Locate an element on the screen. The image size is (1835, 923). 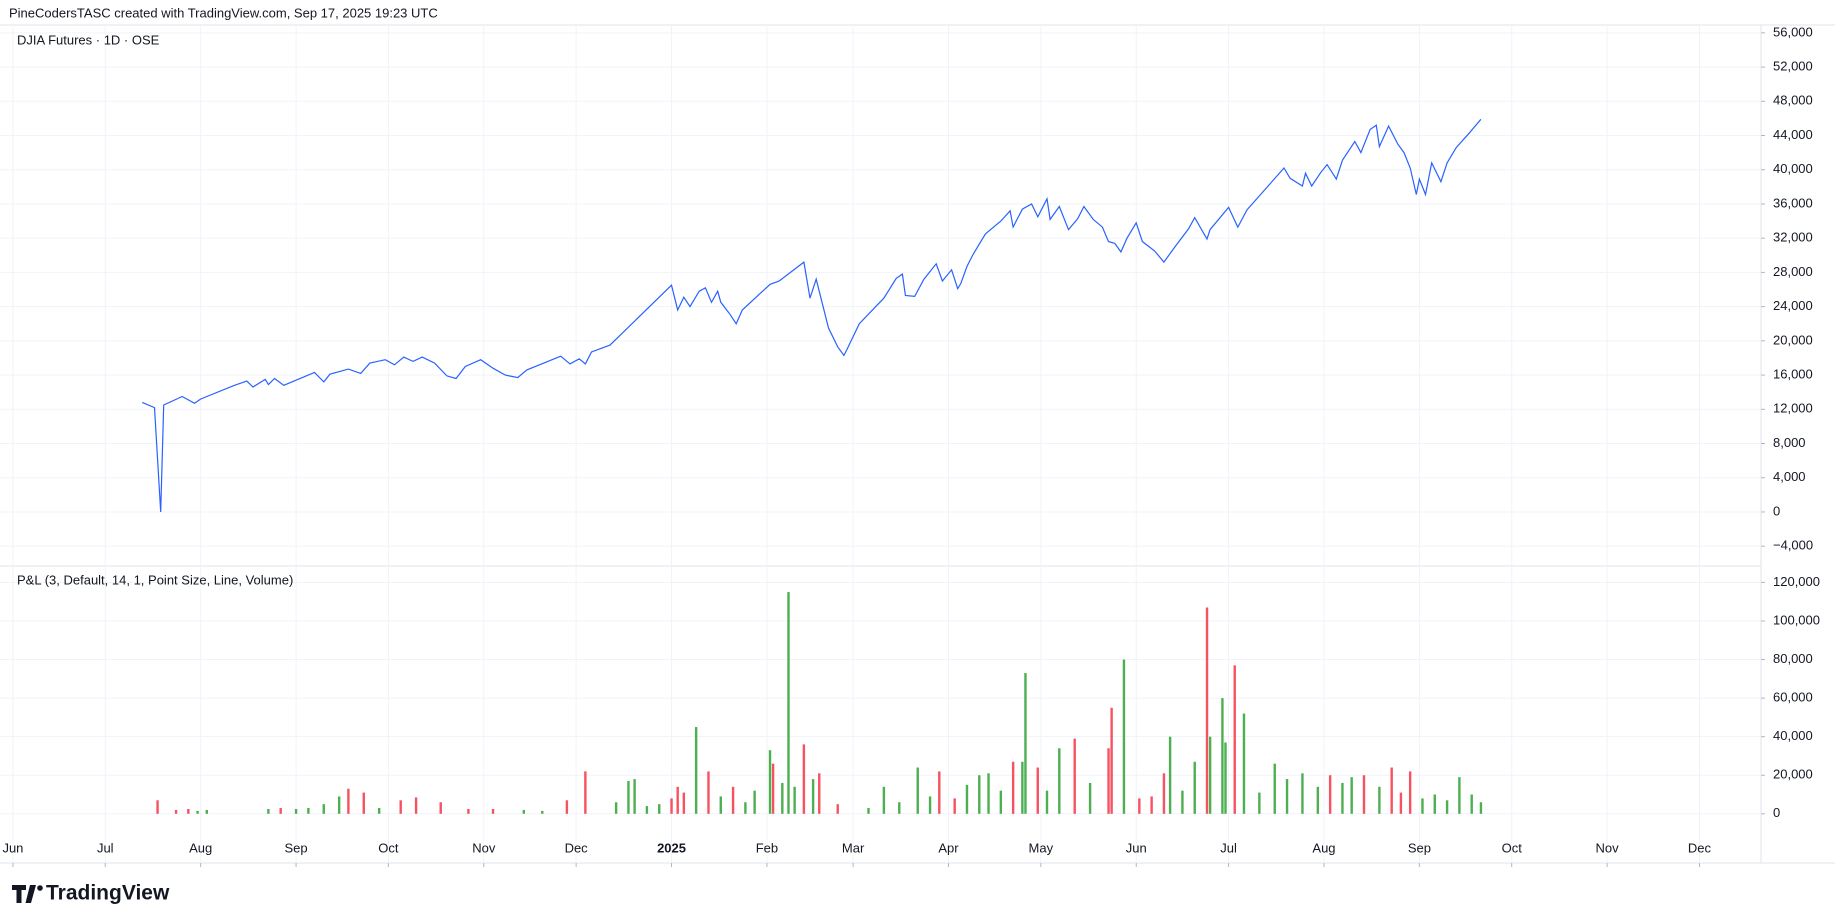
x-tick-label: Feb is located at coordinates (767, 847).